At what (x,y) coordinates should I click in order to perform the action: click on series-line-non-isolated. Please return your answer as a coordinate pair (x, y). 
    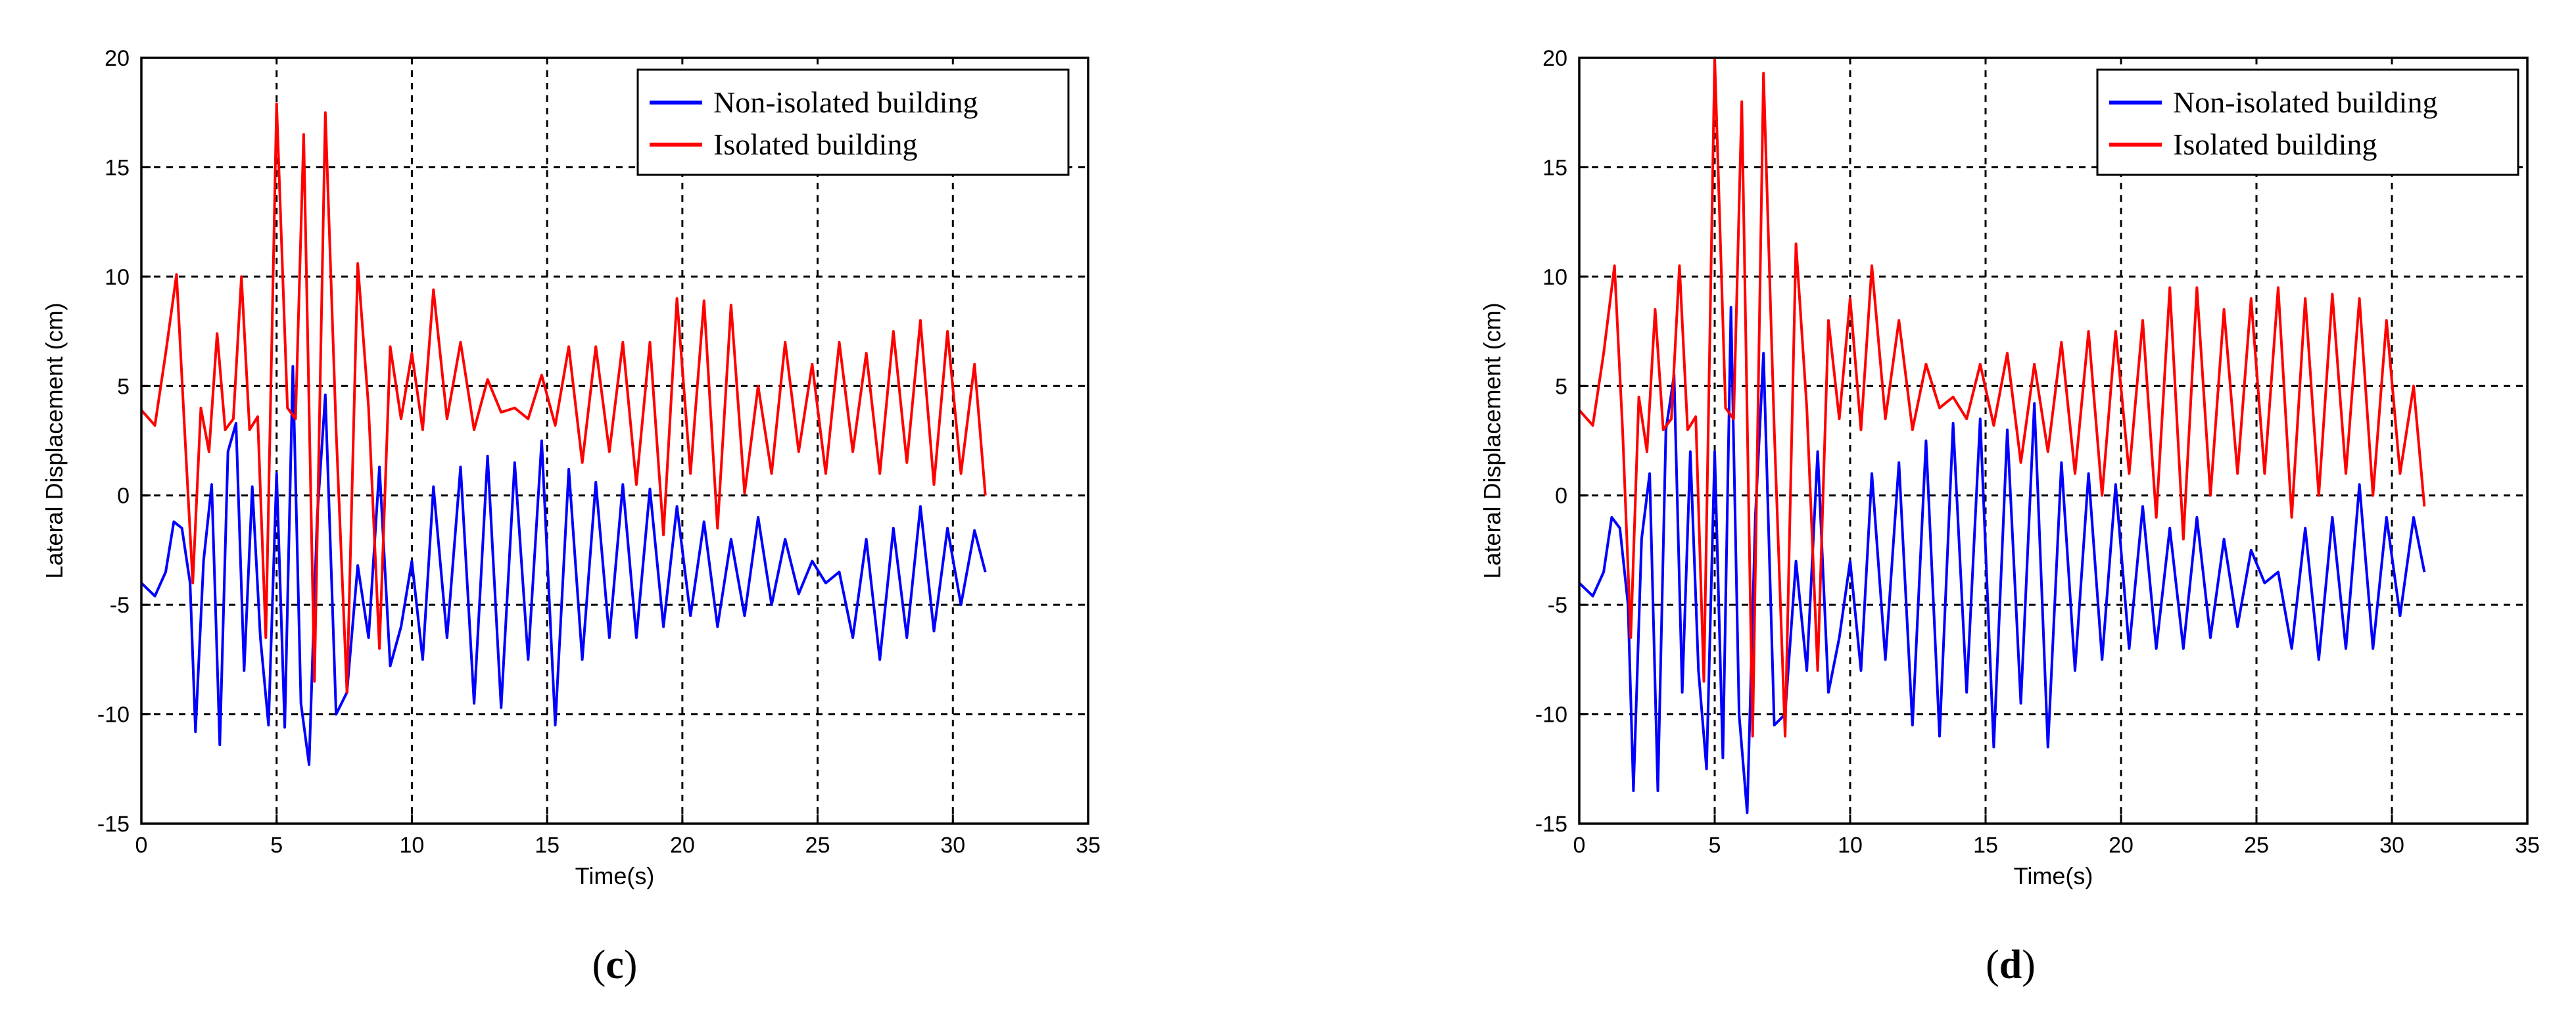
    Looking at the image, I should click on (564, 565).